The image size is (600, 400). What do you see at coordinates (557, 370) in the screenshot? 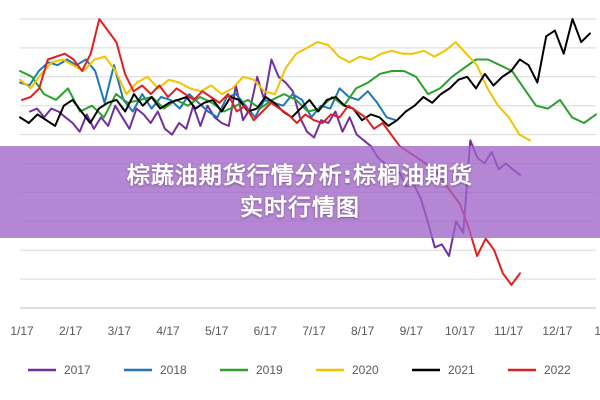
I see `legend-label-2022: 2022` at bounding box center [557, 370].